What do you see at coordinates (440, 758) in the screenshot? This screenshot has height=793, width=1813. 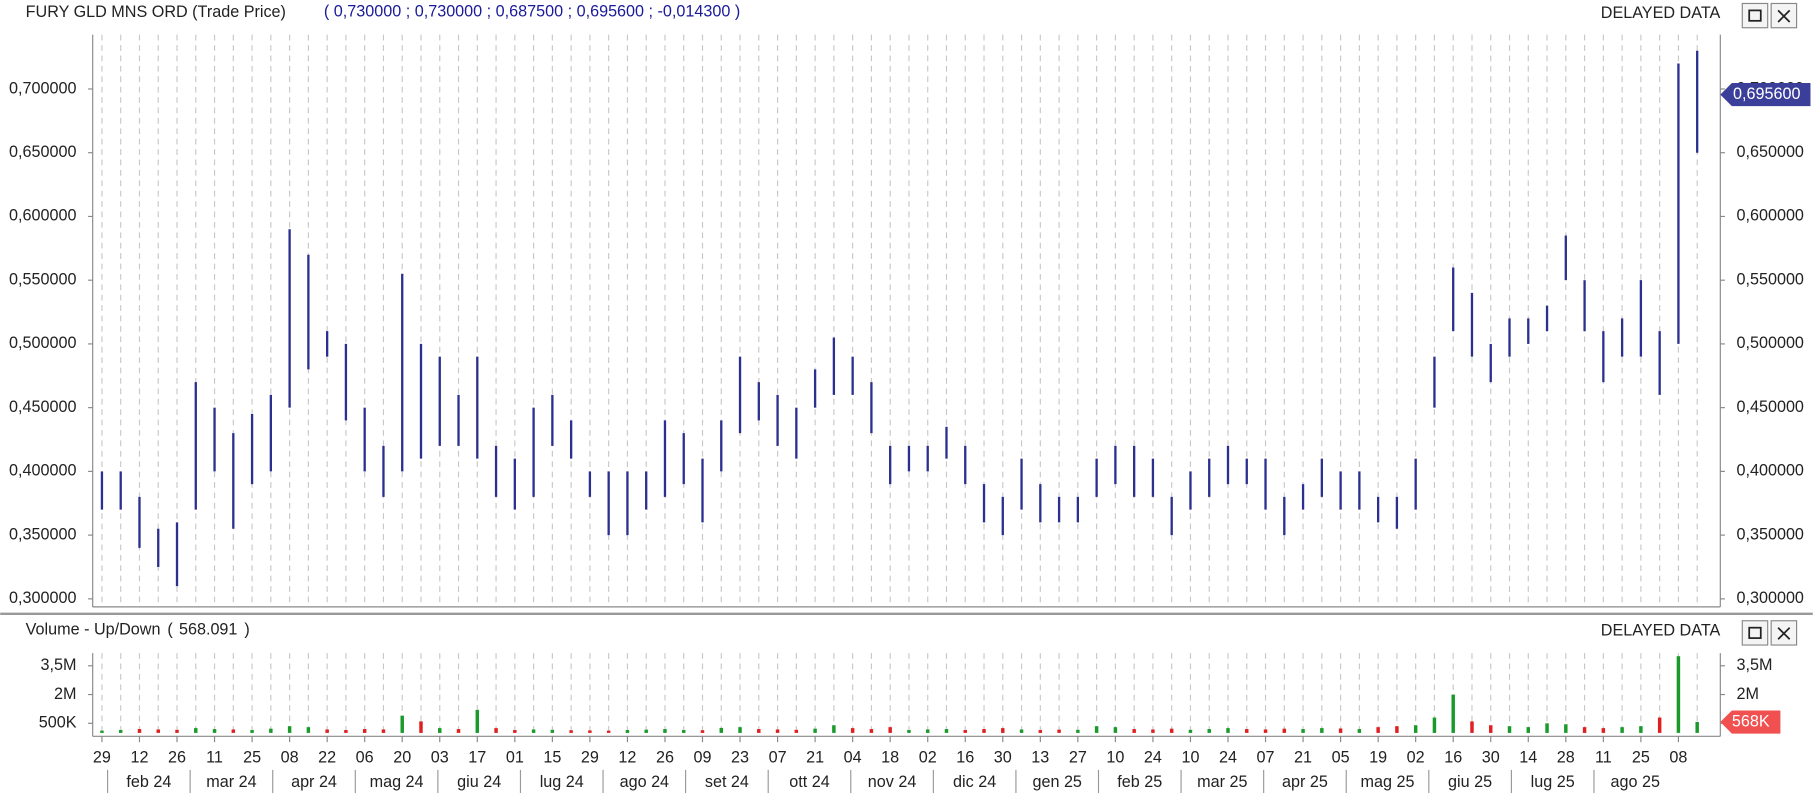 I see `x-day-label: 03` at bounding box center [440, 758].